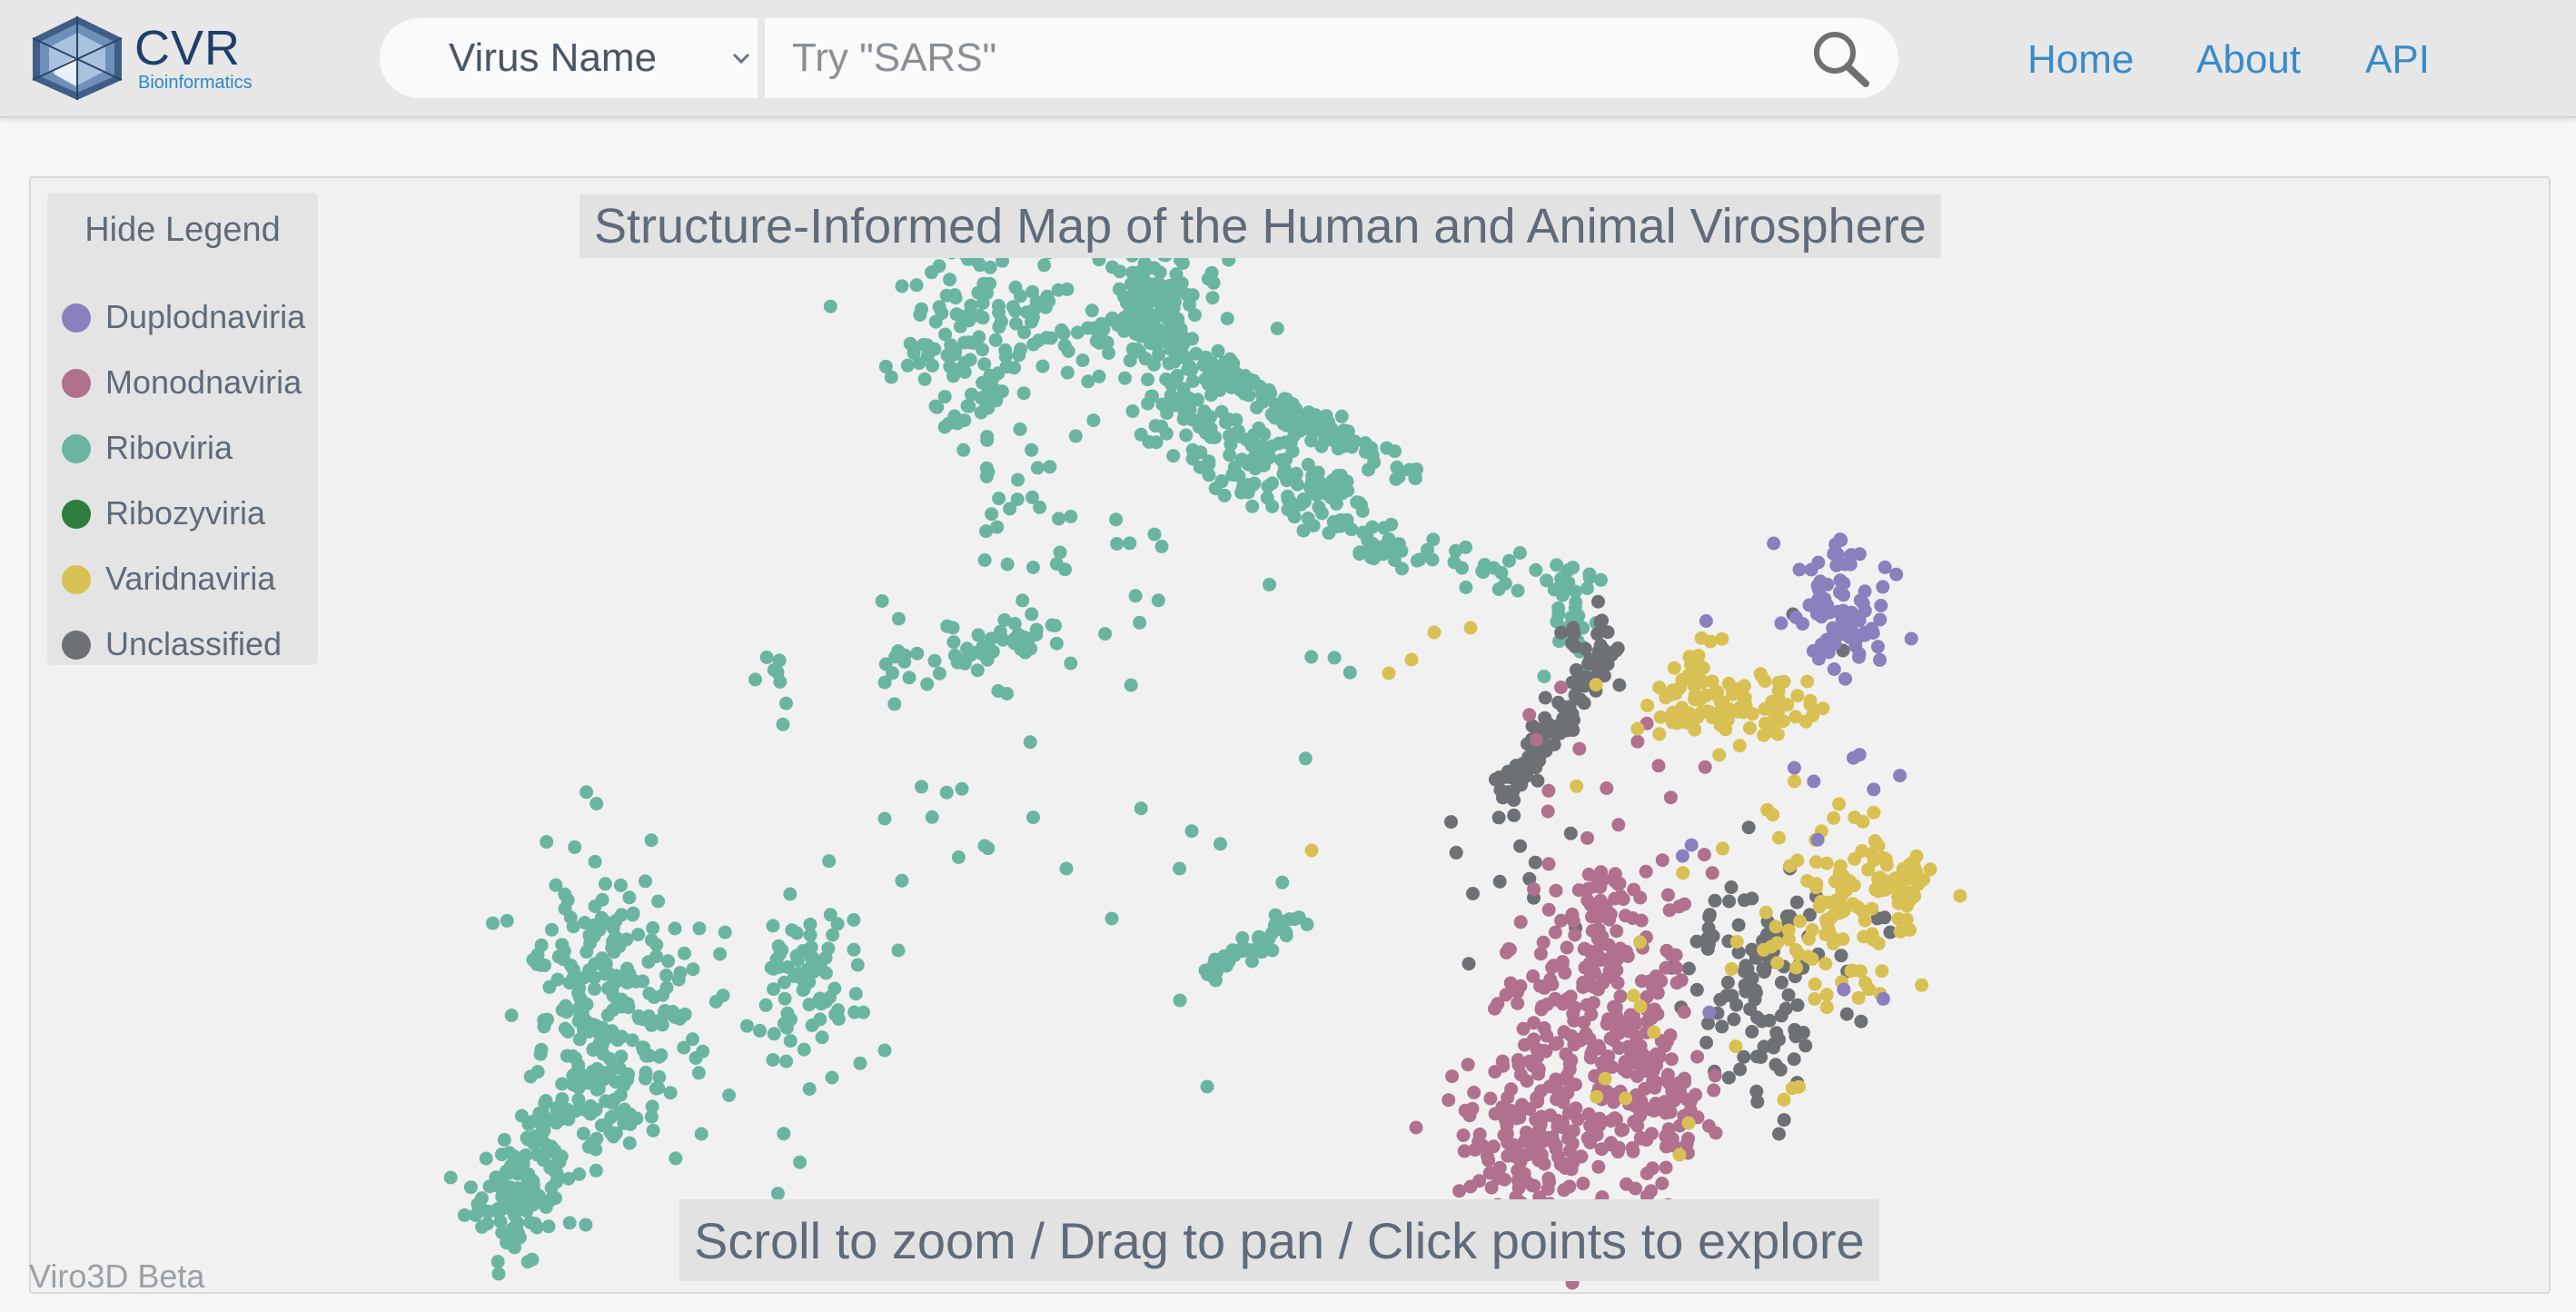  What do you see at coordinates (189, 578) in the screenshot?
I see `legend-item-varidnaviria: Varidnaviria` at bounding box center [189, 578].